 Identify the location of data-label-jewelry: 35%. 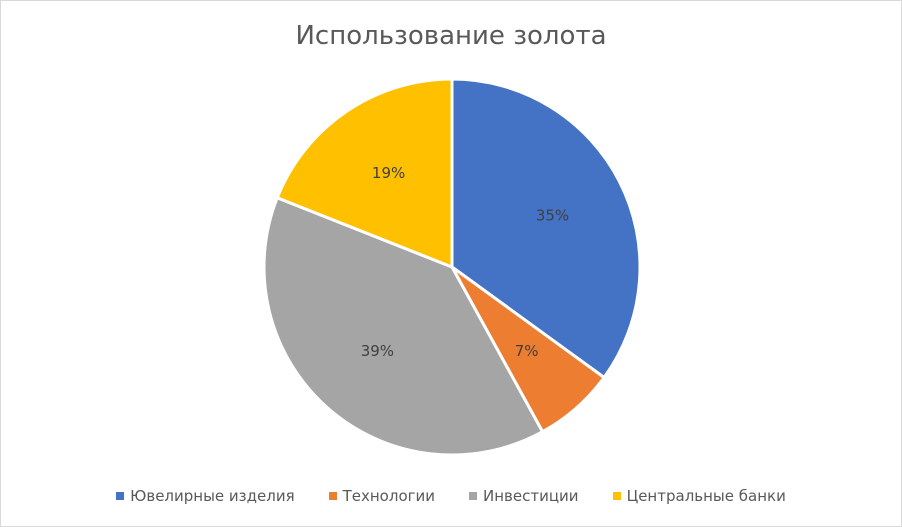
(552, 215).